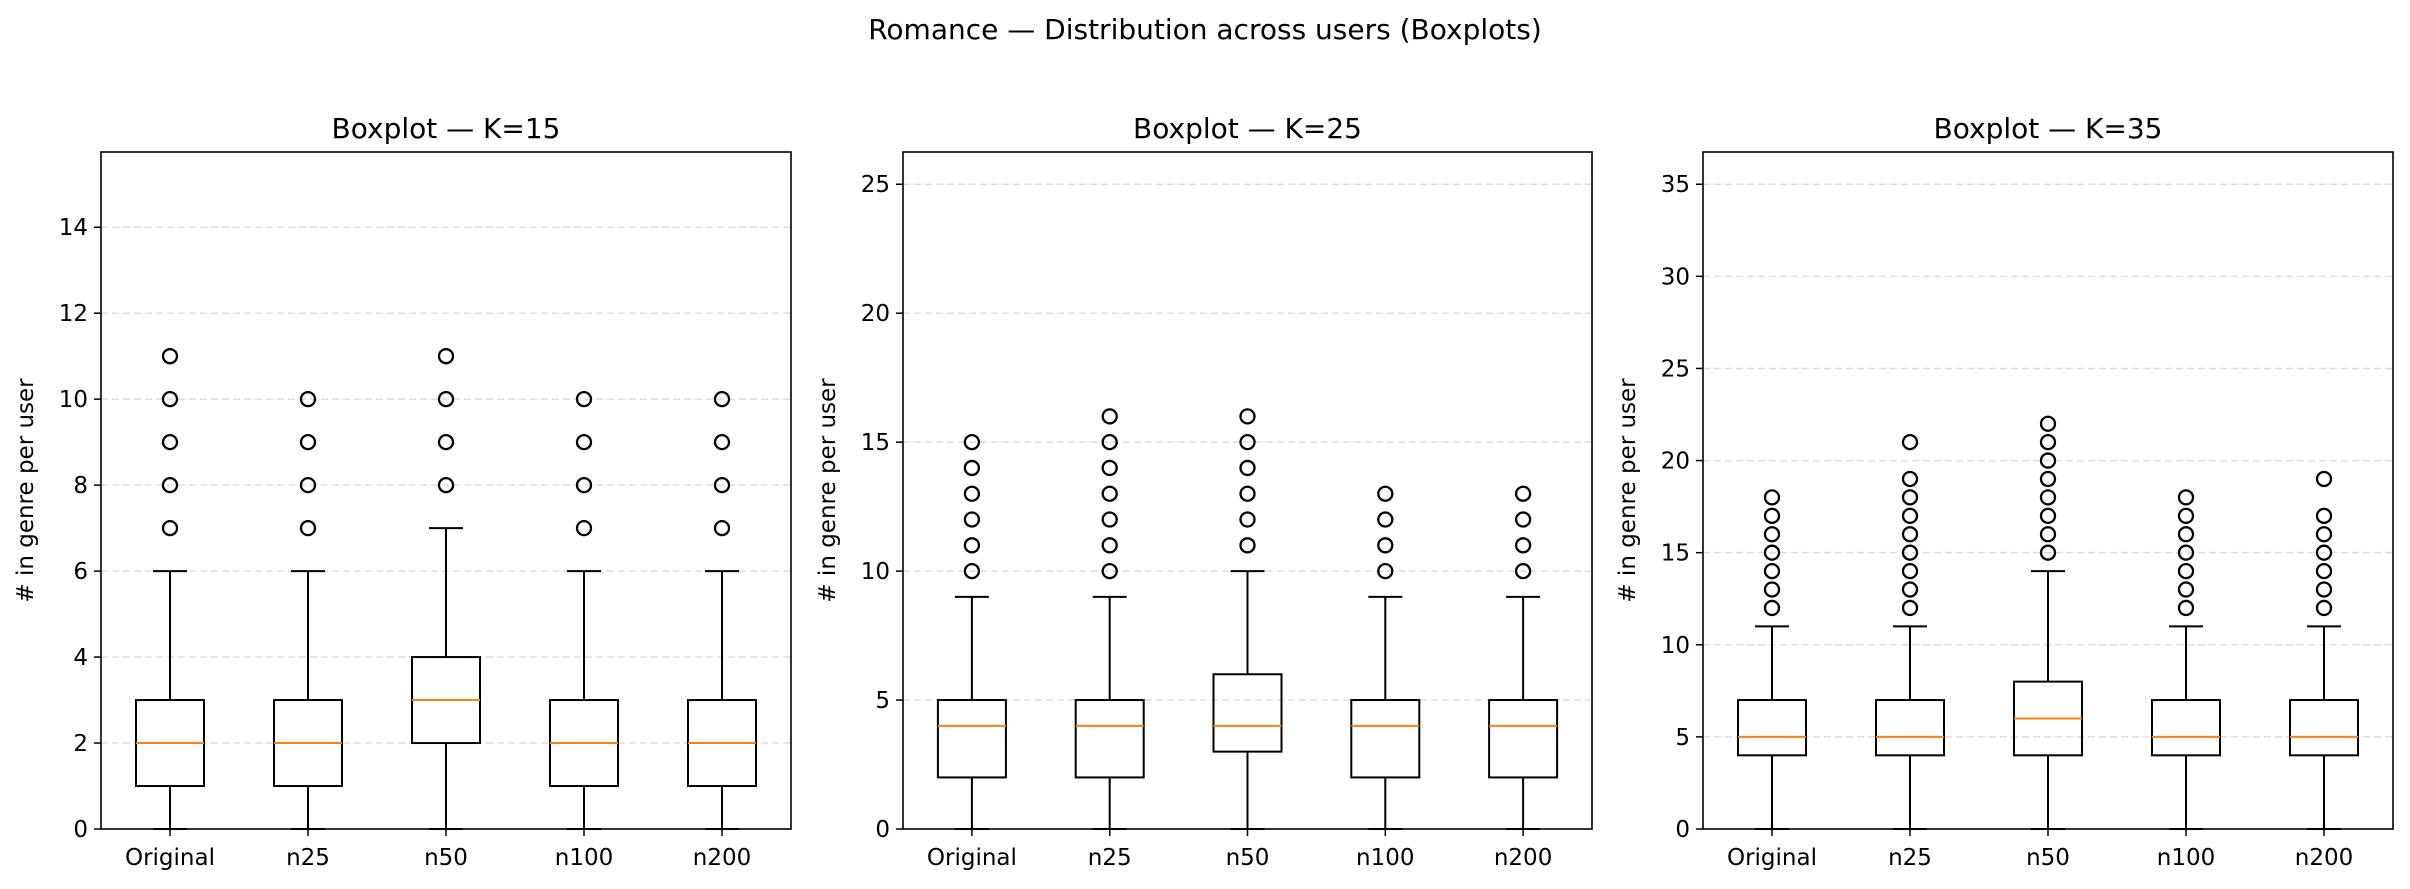 Image resolution: width=2410 pixels, height=889 pixels. What do you see at coordinates (308, 610) in the screenshot?
I see `box-n25` at bounding box center [308, 610].